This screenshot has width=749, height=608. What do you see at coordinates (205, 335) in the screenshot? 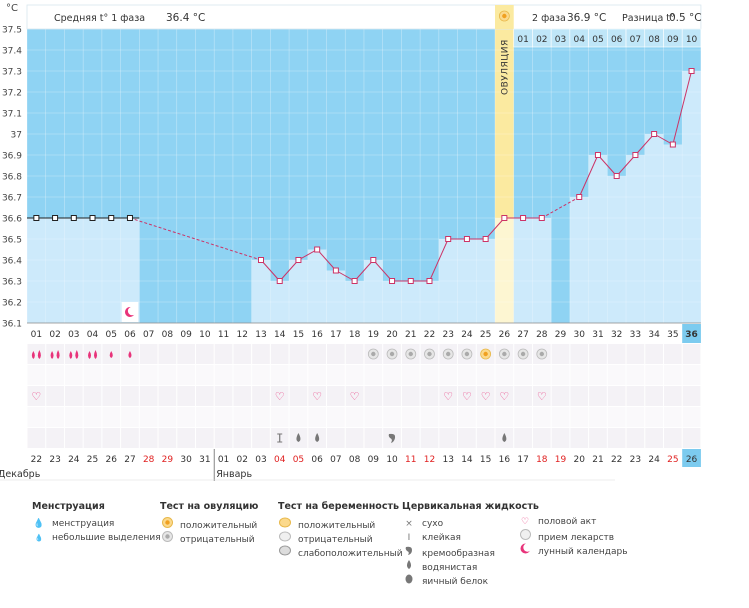
I see `cycle-day-label: 10` at bounding box center [205, 335].